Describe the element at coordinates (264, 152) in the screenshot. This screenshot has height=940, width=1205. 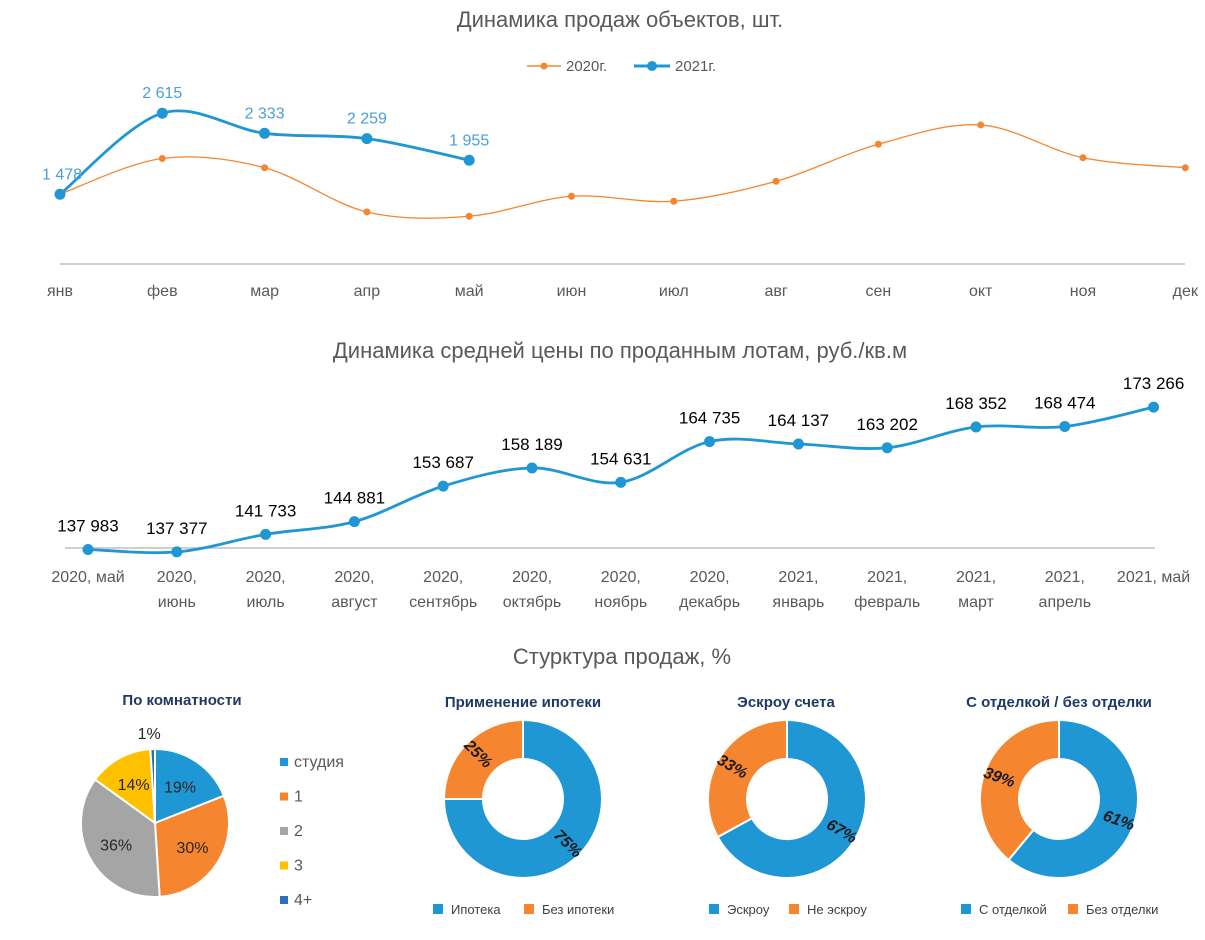
I see `series-2021-line` at that location.